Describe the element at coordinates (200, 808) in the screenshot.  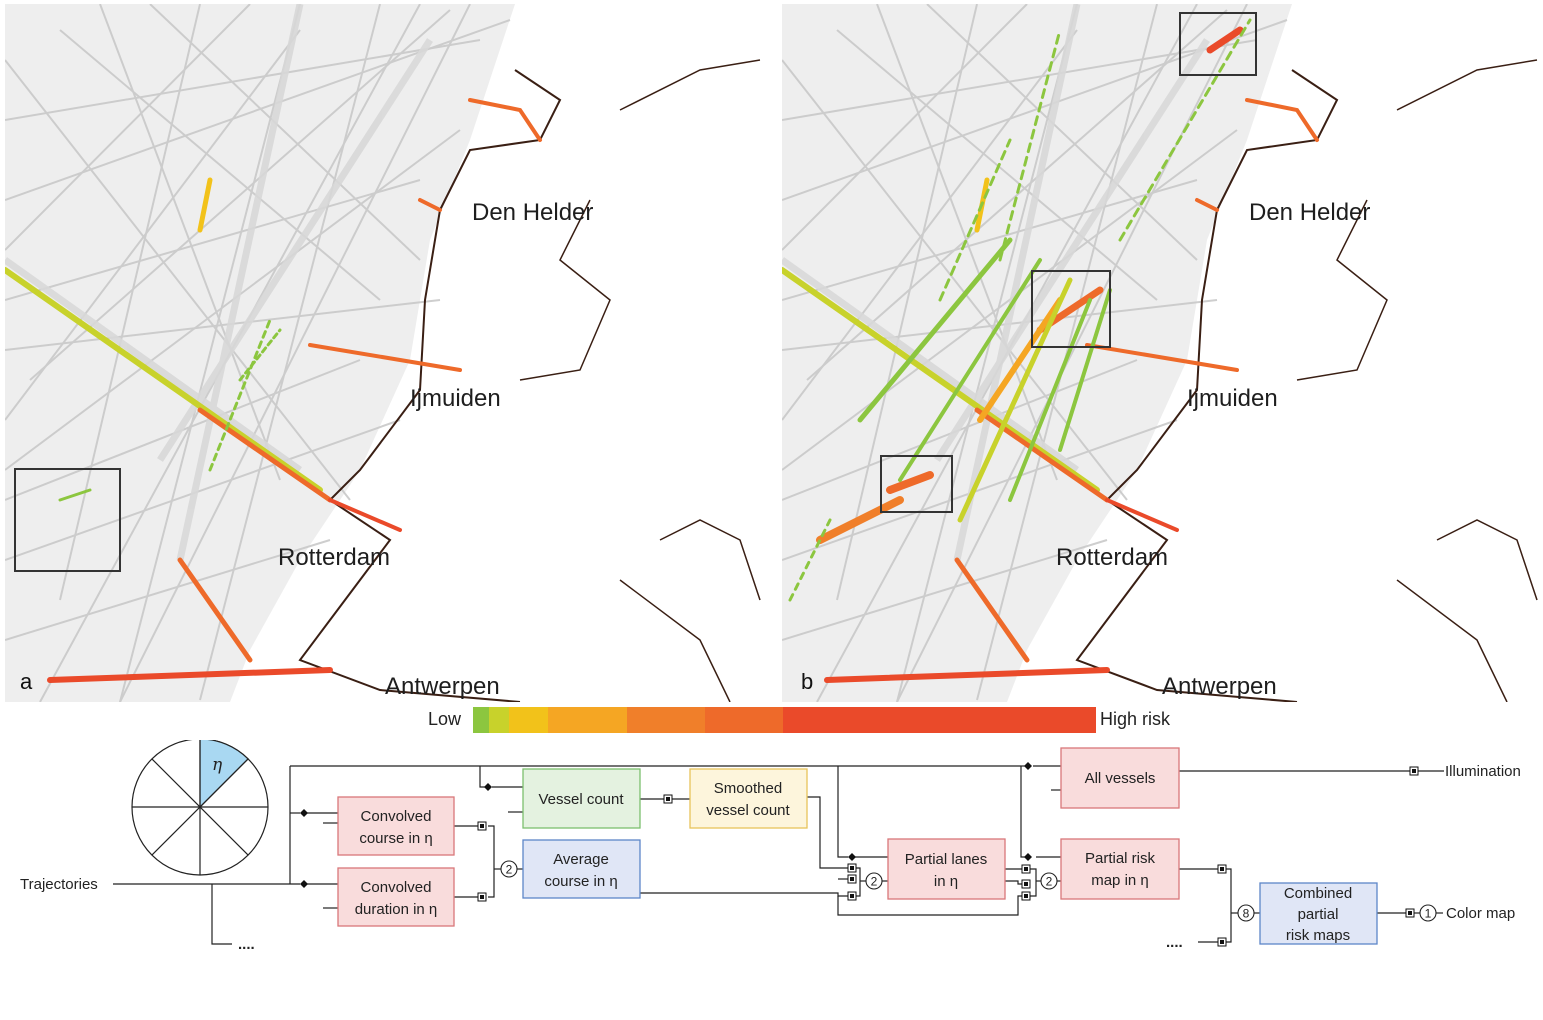
I see `direction-sector-wheel: η` at that location.